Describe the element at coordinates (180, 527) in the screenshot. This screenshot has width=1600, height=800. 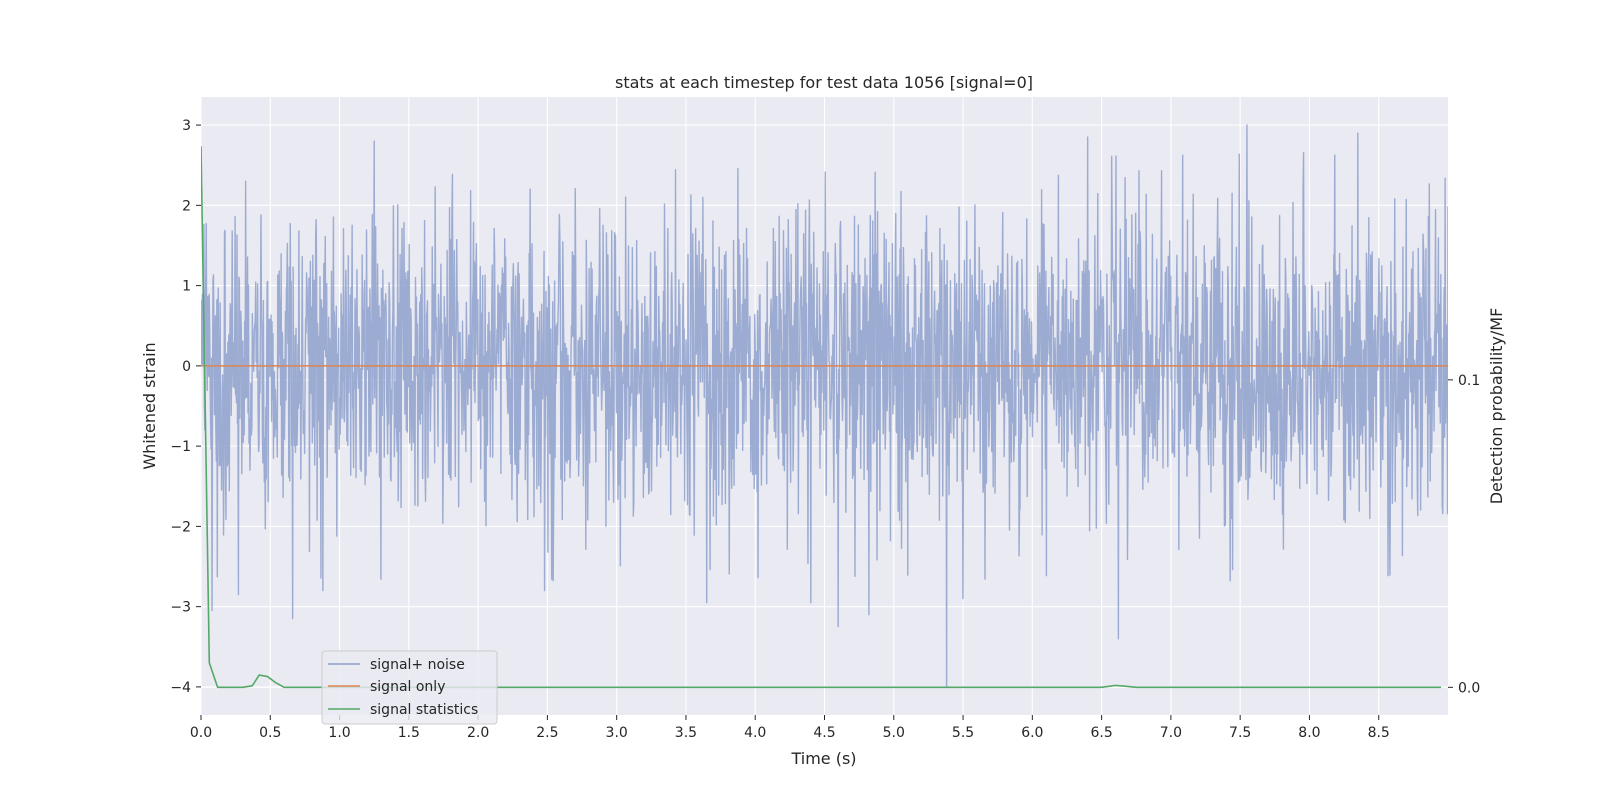
I see `y-tick-label-5: −2` at that location.